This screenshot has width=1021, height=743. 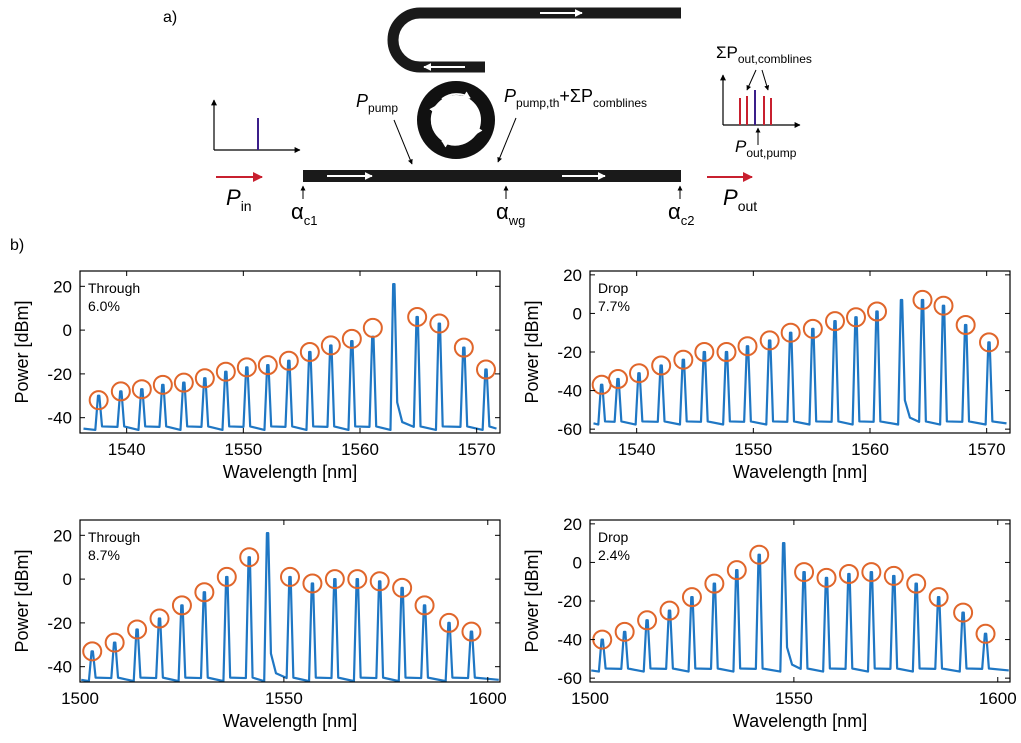 What do you see at coordinates (534, 40) in the screenshot?
I see `top-bus-waveguide` at bounding box center [534, 40].